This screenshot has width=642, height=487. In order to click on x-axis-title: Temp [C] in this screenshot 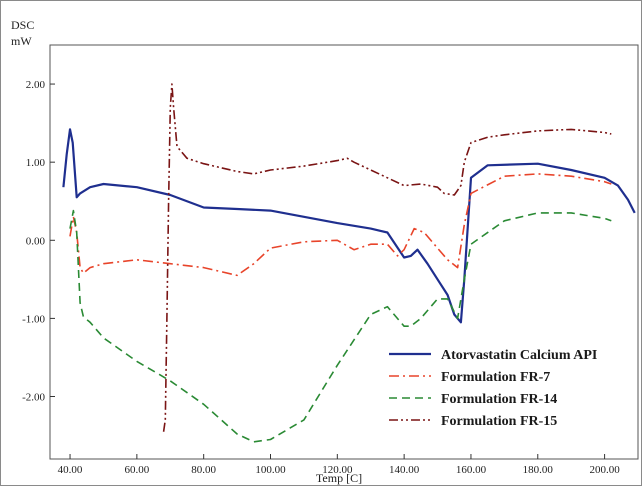, I will do `click(339, 478)`.